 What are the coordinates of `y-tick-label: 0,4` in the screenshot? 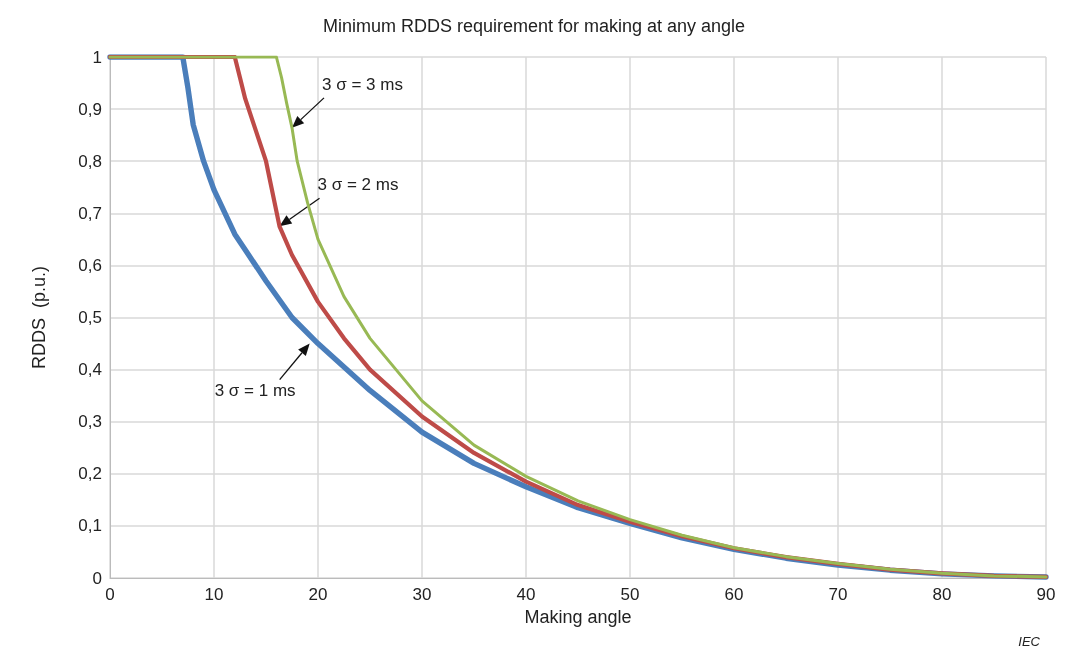 It's located at (90, 370).